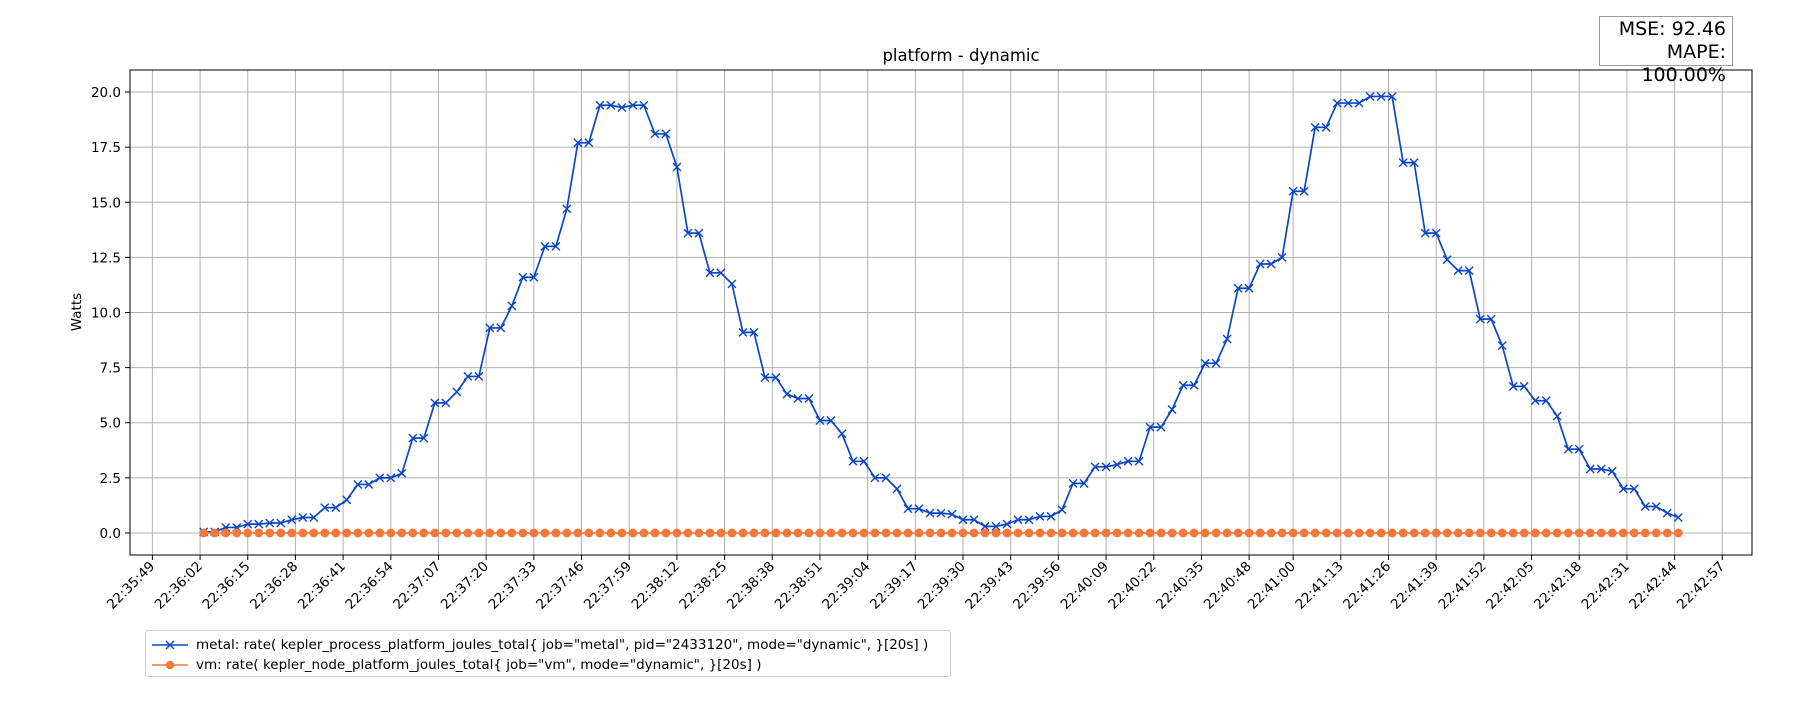  What do you see at coordinates (106, 258) in the screenshot?
I see `y-tick-label: 12.5` at bounding box center [106, 258].